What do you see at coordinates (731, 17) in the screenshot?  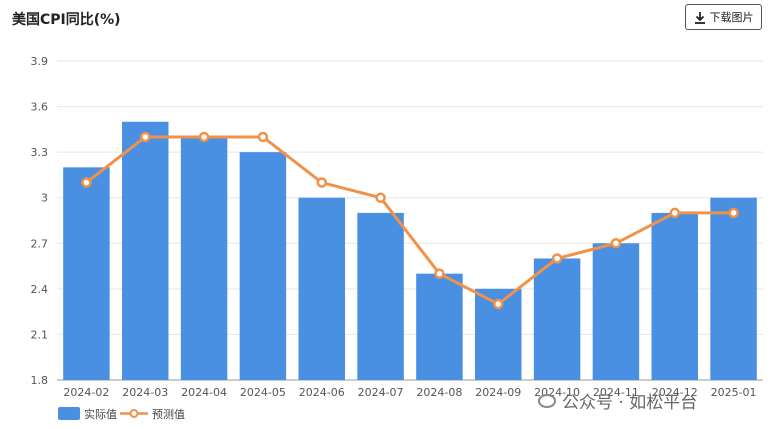 I see `download-label: 下载图片` at bounding box center [731, 17].